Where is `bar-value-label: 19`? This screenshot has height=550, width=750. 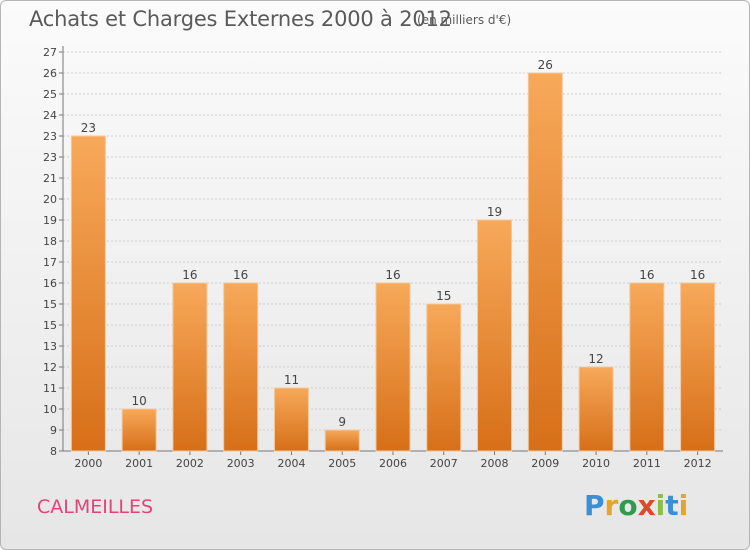
bar-value-label: 19 is located at coordinates (494, 212).